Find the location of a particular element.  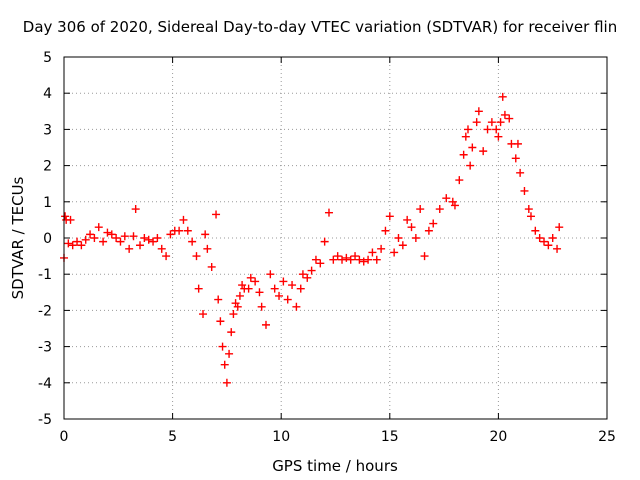

y-axis-label: SDTVAR / TECUs is located at coordinates (18, 238).